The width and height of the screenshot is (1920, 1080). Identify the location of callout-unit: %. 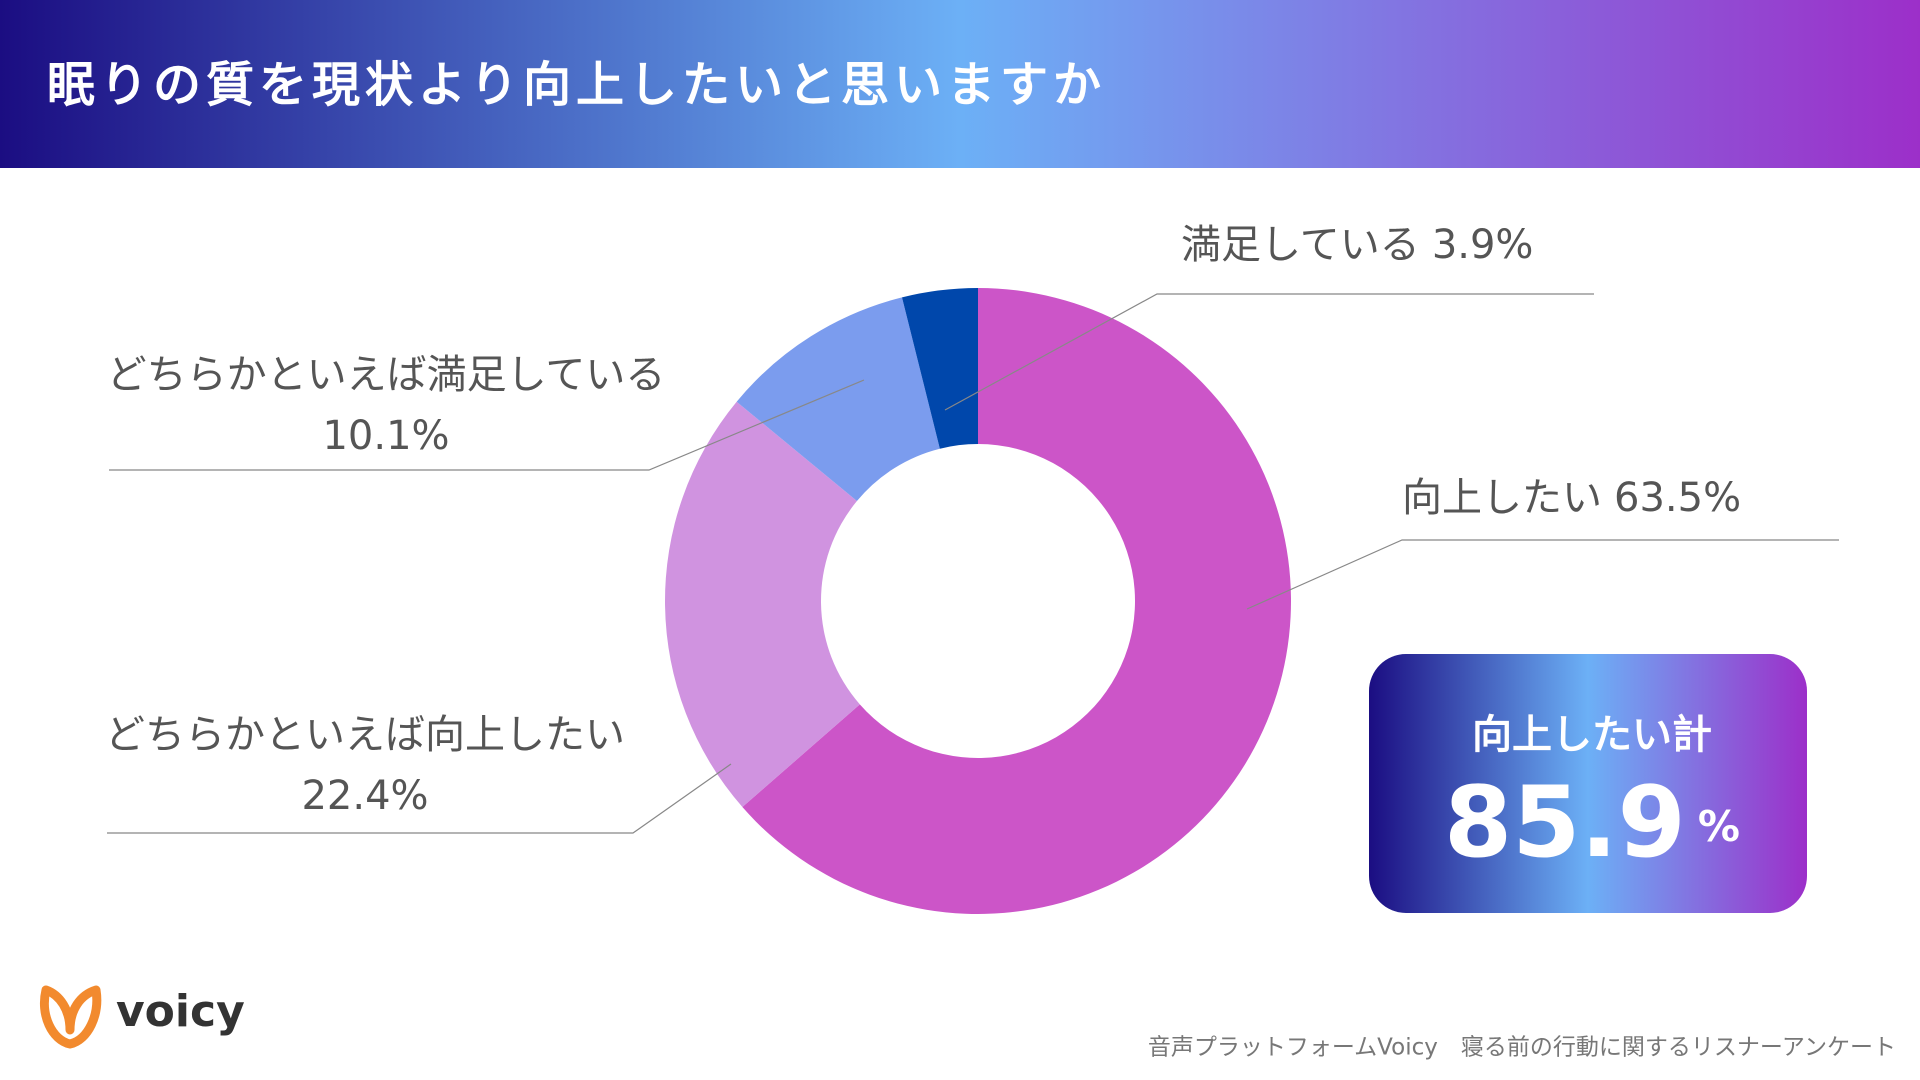
(1719, 826).